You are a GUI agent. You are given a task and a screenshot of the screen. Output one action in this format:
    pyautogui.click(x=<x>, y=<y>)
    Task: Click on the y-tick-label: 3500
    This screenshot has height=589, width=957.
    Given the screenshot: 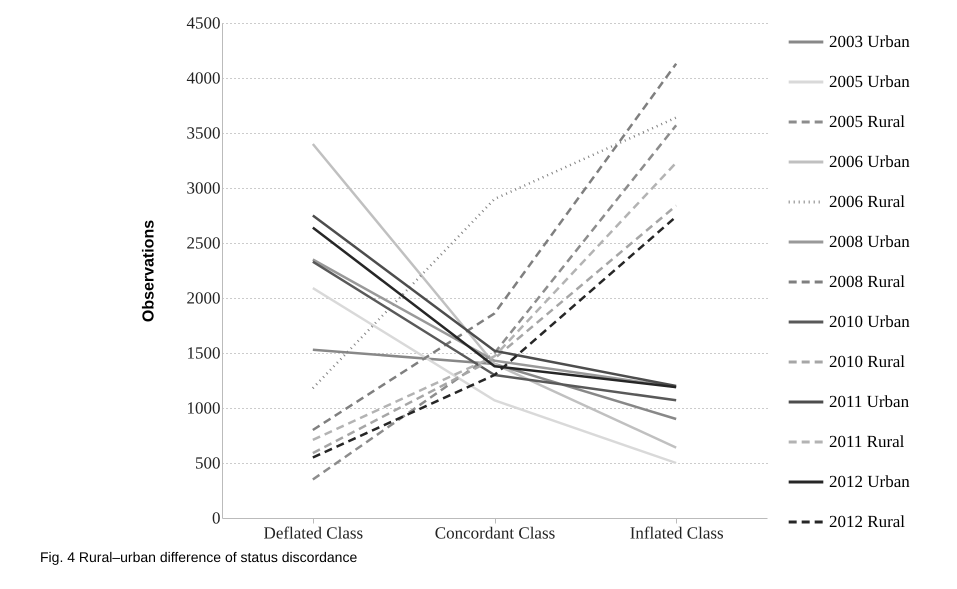 What is the action you would take?
    pyautogui.click(x=203, y=133)
    